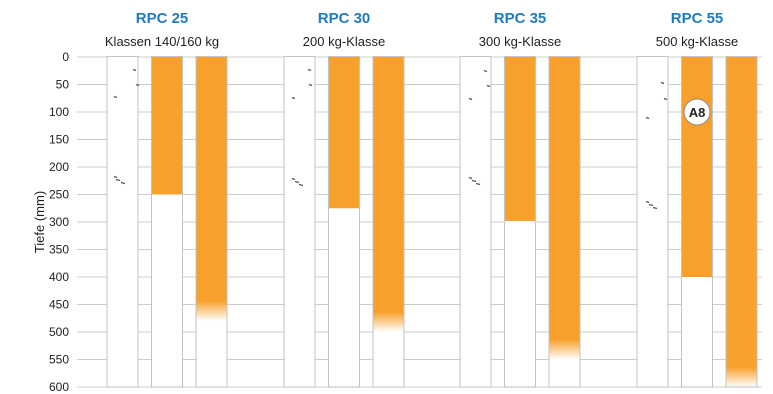 The height and width of the screenshot is (394, 773). Describe the element at coordinates (59, 360) in the screenshot. I see `y-tick-label: 550` at that location.